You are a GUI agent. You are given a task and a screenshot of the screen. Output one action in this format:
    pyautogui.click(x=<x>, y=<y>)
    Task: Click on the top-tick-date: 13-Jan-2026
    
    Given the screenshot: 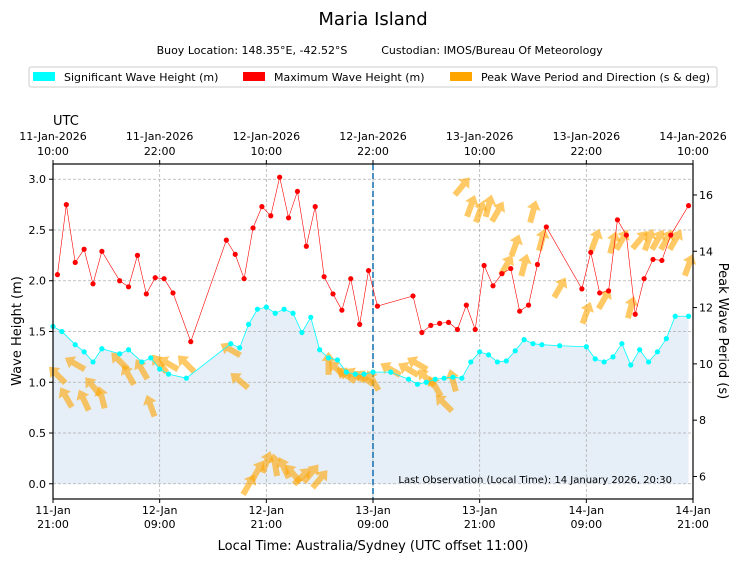 What is the action you would take?
    pyautogui.click(x=480, y=136)
    